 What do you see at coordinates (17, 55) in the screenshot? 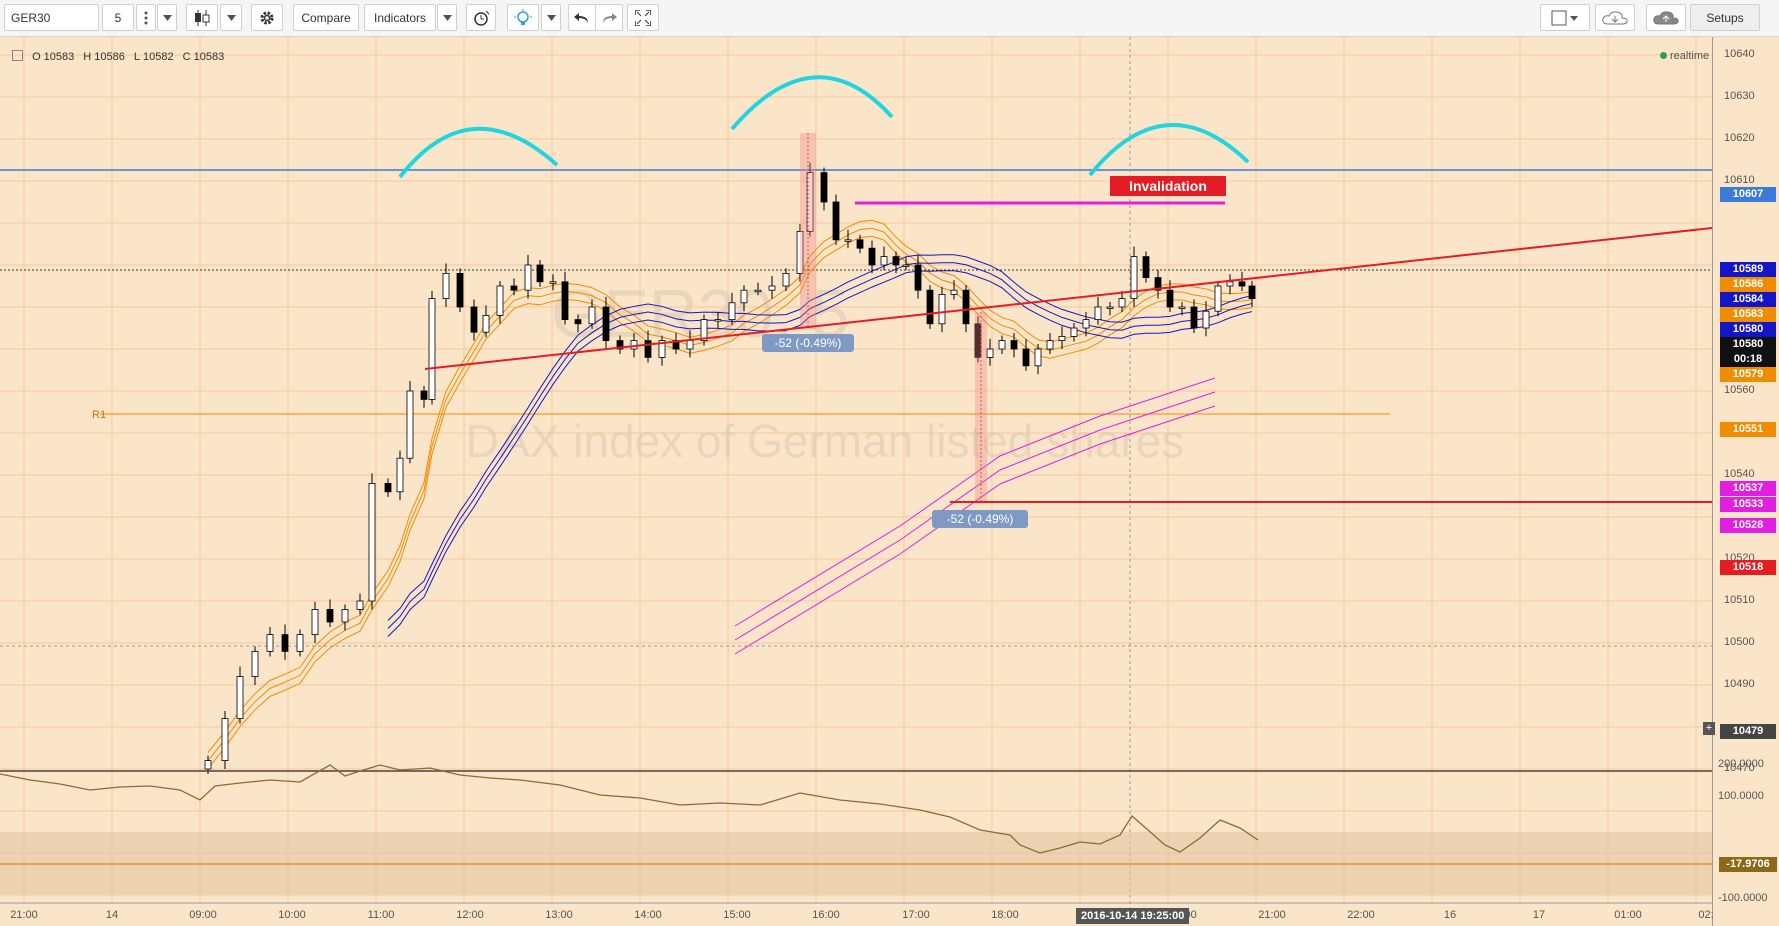
I see `legend-toggle-icon` at bounding box center [17, 55].